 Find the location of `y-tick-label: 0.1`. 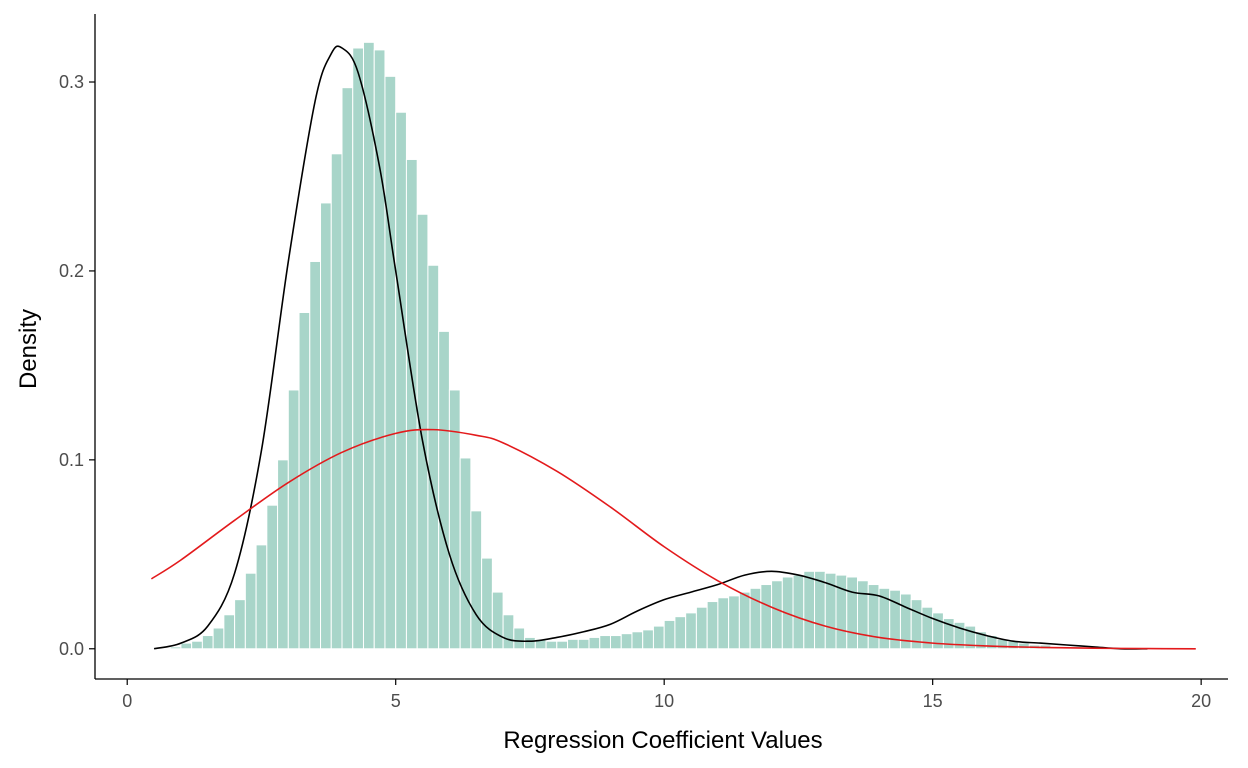

y-tick-label: 0.1 is located at coordinates (71, 460).